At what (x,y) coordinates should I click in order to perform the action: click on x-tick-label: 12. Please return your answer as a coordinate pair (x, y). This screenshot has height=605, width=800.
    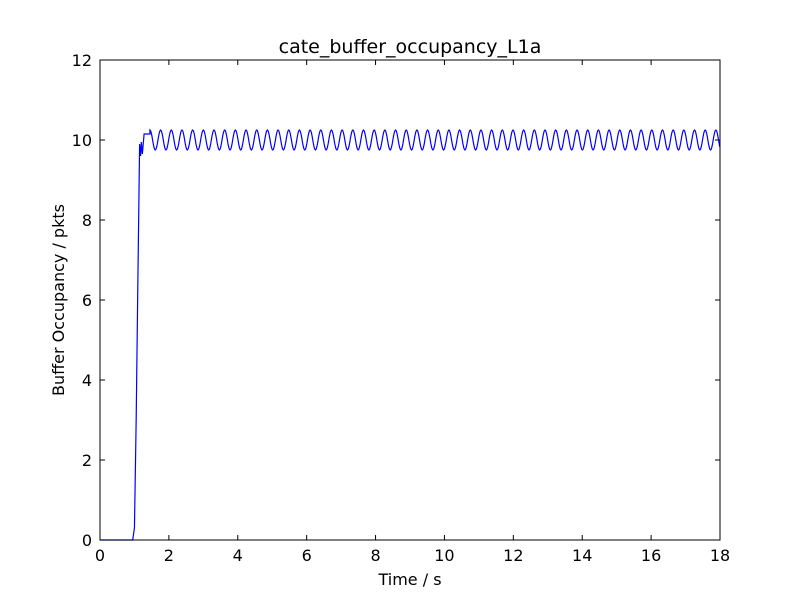
    Looking at the image, I should click on (513, 555).